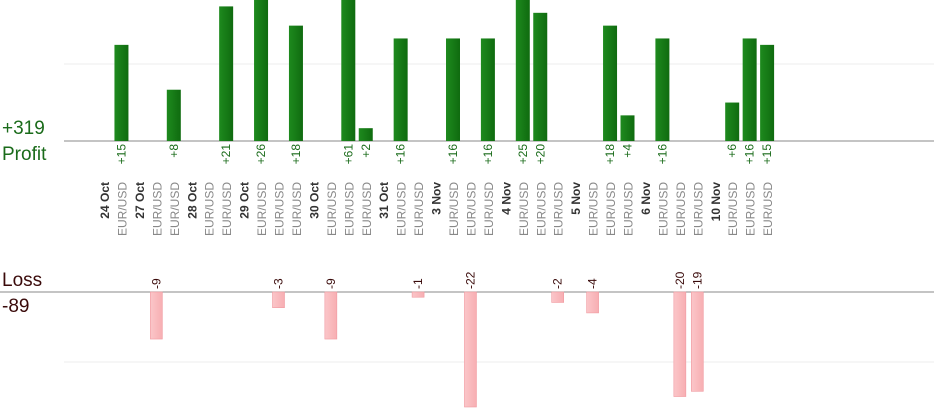  I want to click on date-tick-label: 10 Nov, so click(716, 202).